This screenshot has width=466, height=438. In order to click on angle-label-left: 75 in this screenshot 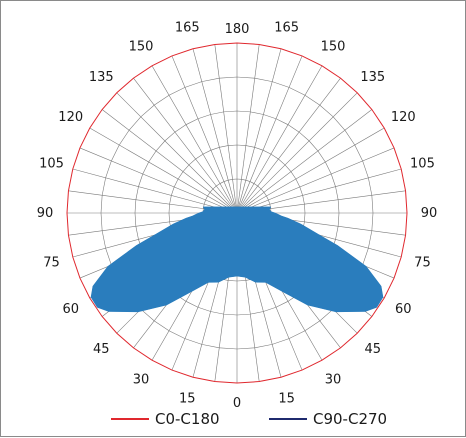, I will do `click(51, 263)`.